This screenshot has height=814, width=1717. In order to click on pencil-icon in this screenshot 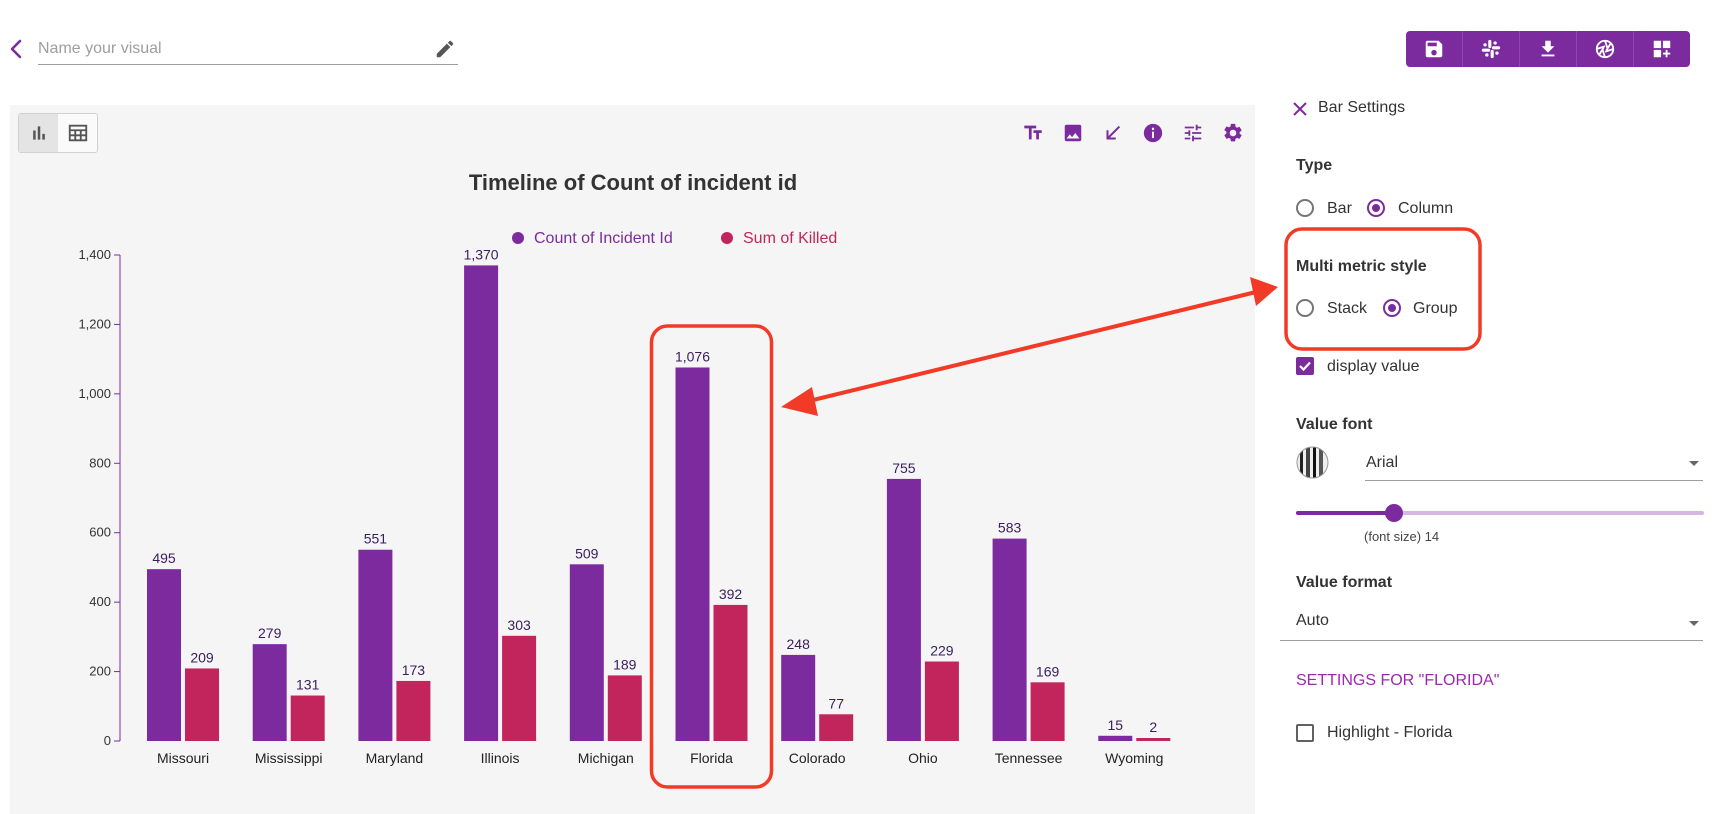, I will do `click(445, 49)`.